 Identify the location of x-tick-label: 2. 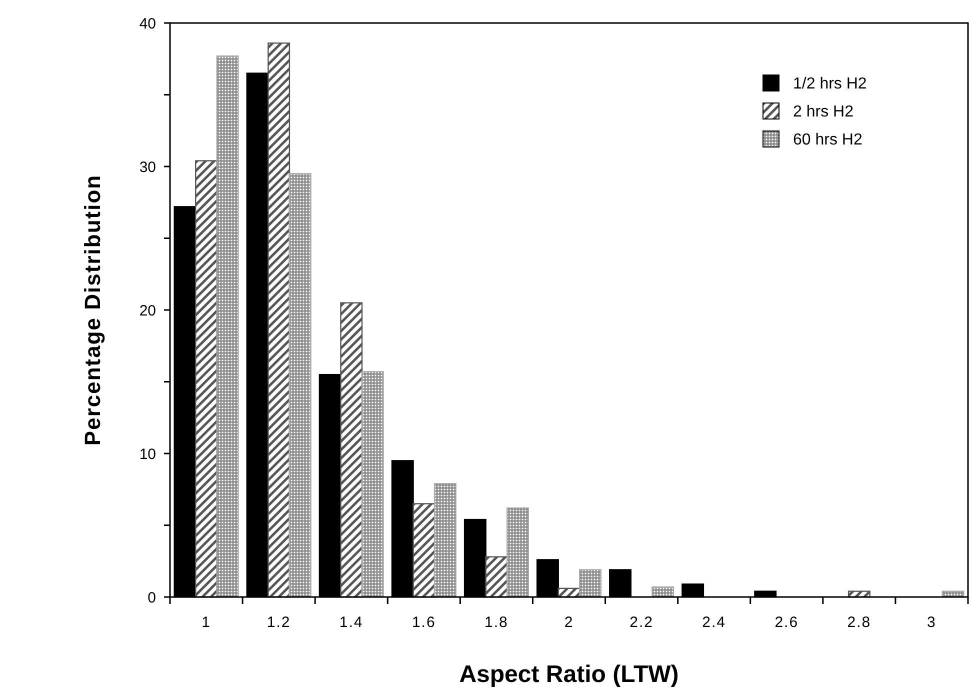
(569, 622).